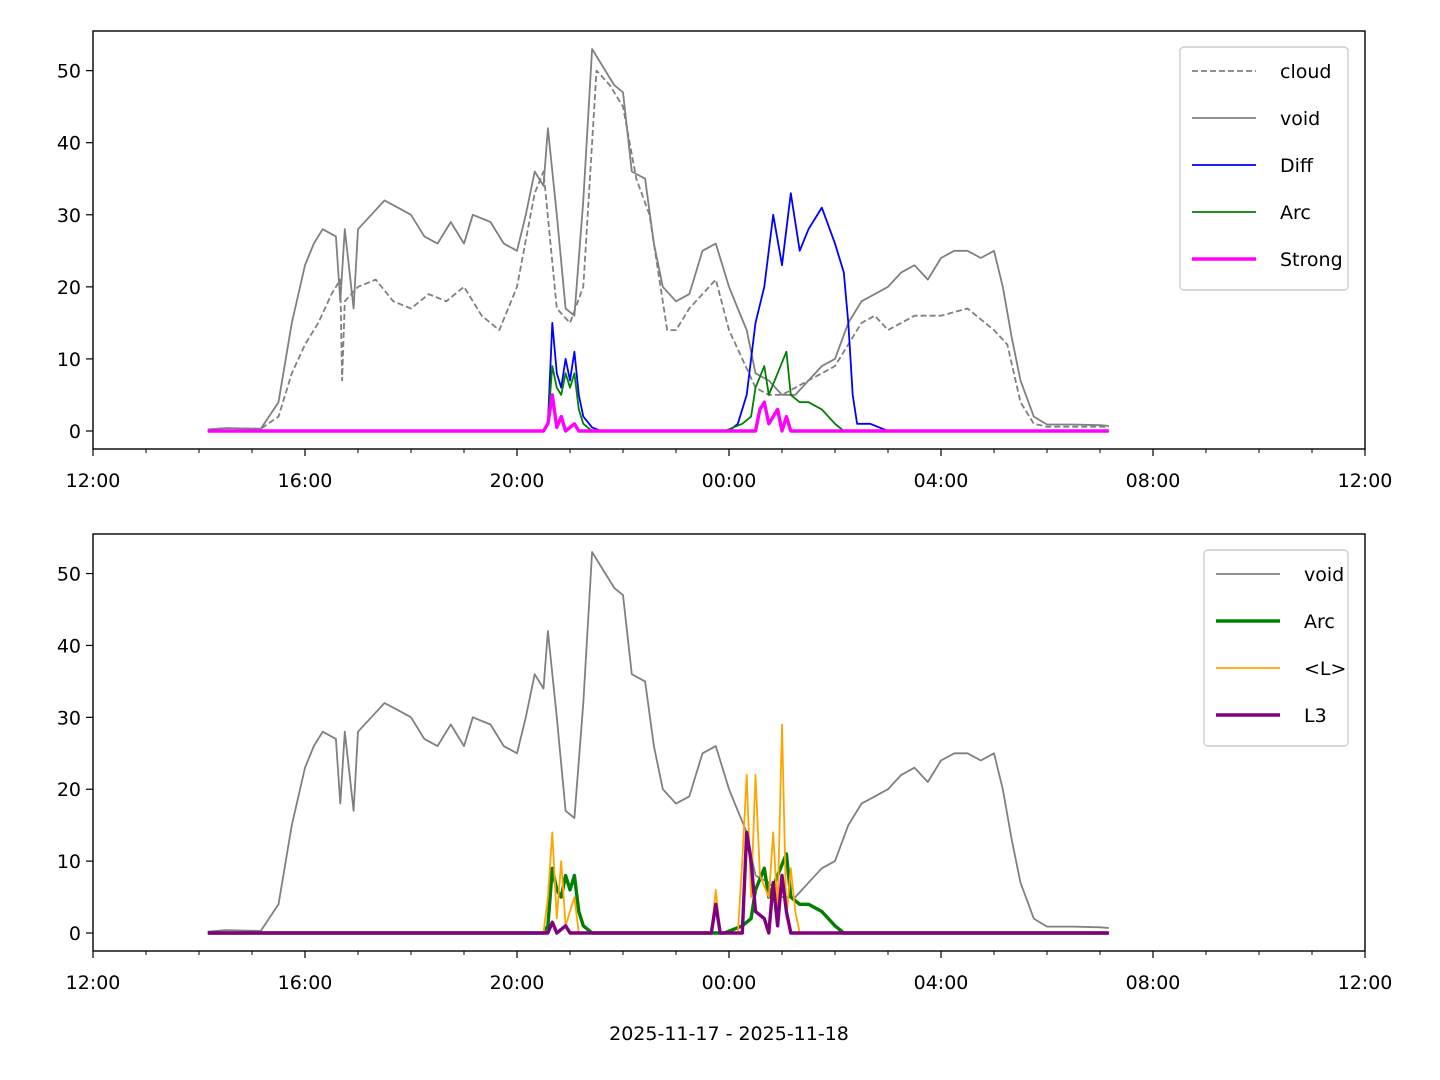  I want to click on x-axis-label: 2025-11-17 - 2025-11-18, so click(729, 1034).